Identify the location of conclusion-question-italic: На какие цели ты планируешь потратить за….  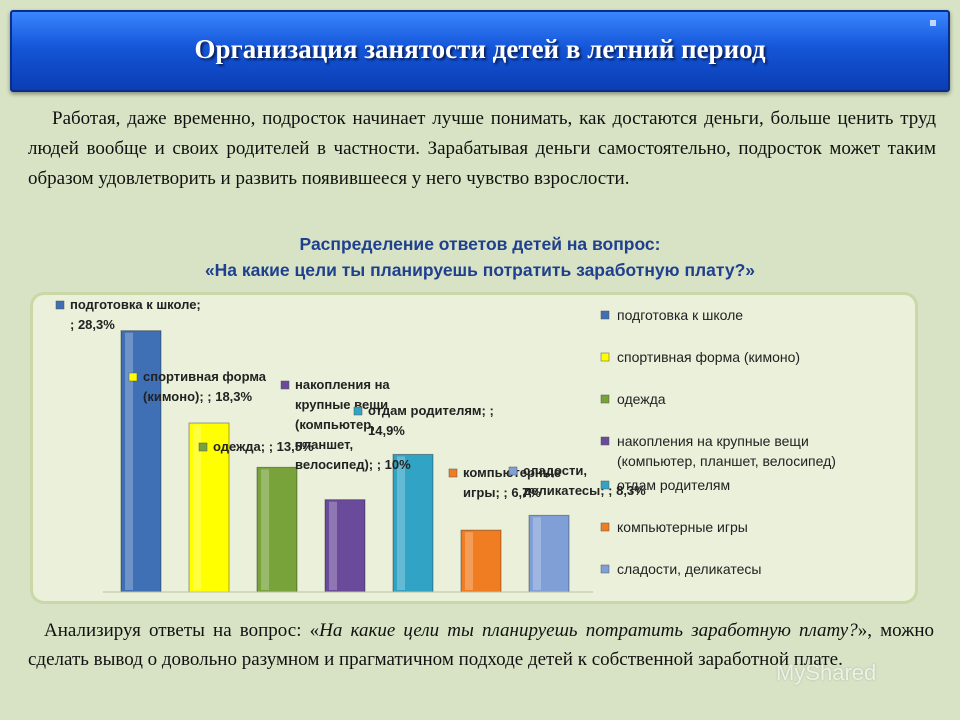
(588, 630).